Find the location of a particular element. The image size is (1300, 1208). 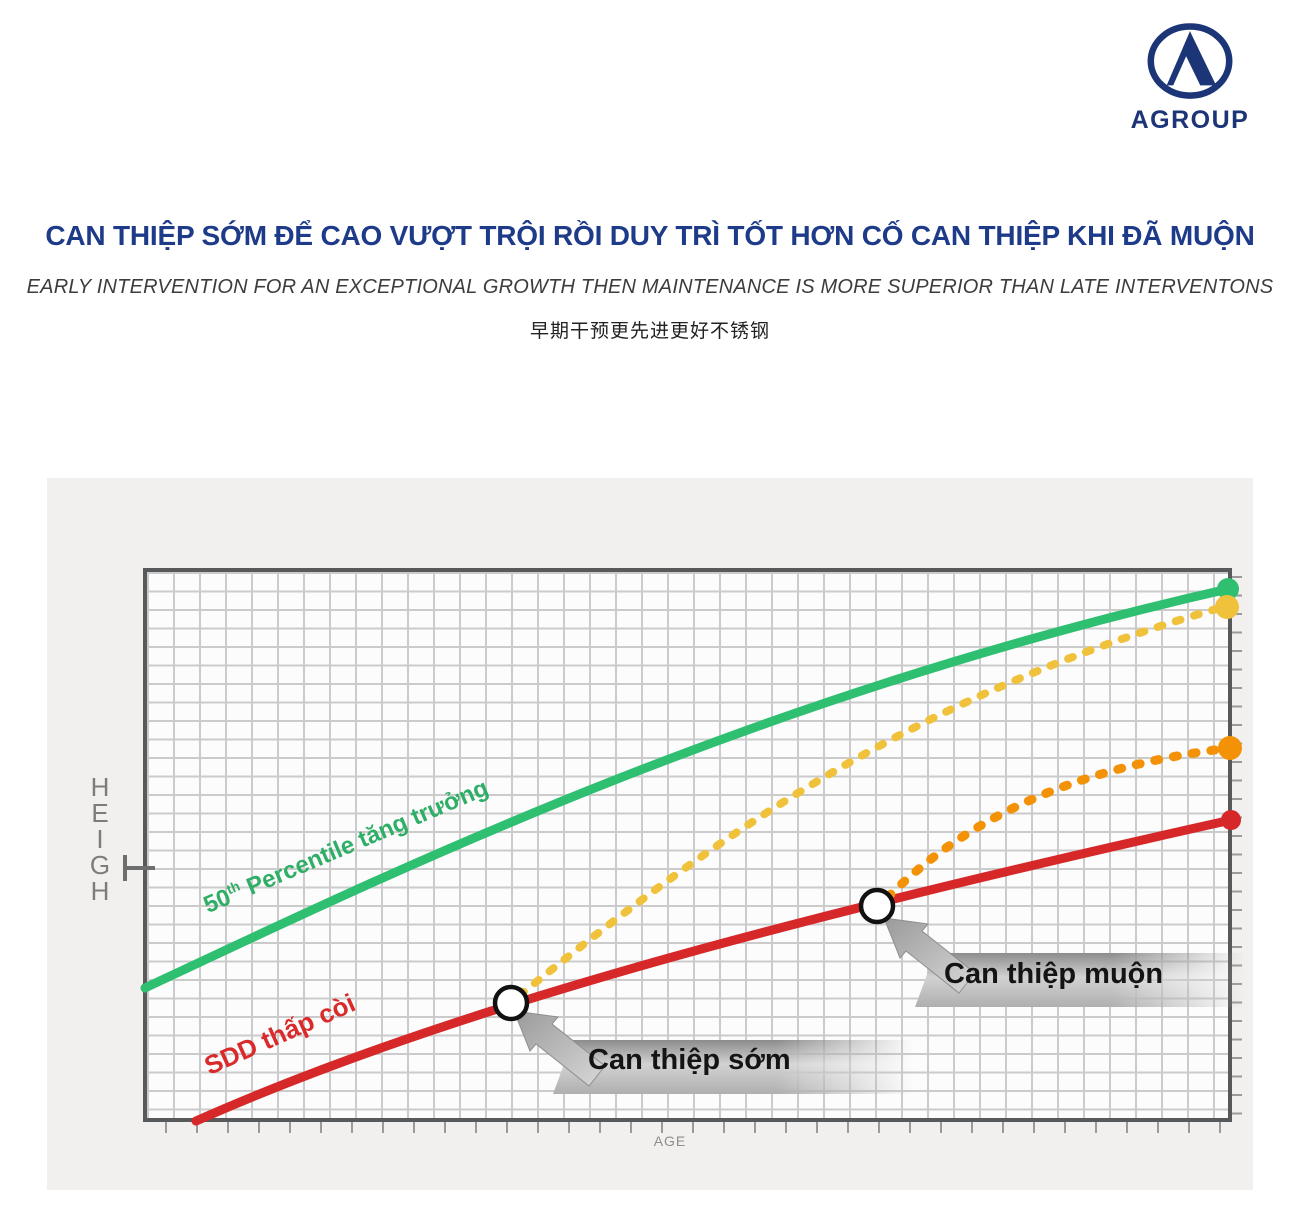

a-peak-in-ellipse-icon is located at coordinates (1190, 61).